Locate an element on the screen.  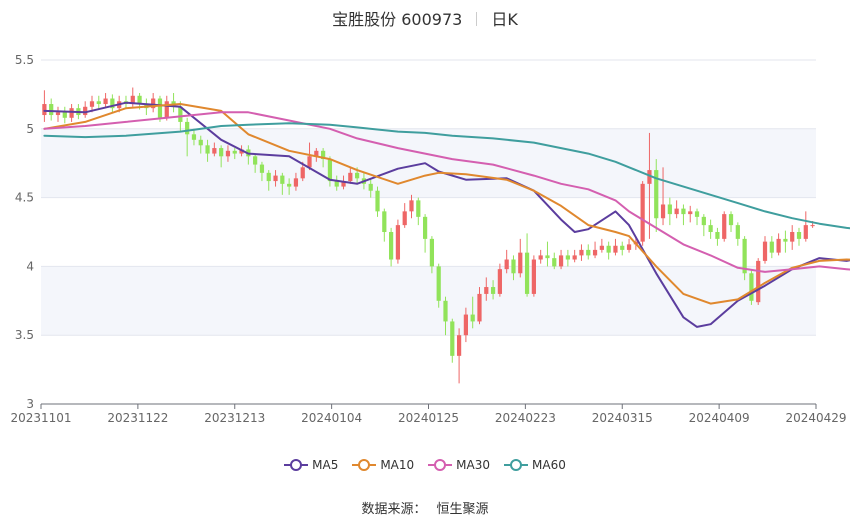
x-tick-label: 20231101 is located at coordinates (40, 418).